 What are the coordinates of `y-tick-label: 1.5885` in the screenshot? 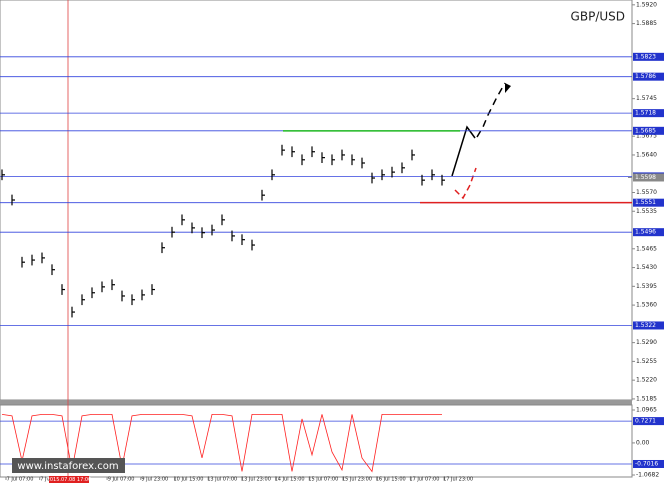 It's located at (646, 23).